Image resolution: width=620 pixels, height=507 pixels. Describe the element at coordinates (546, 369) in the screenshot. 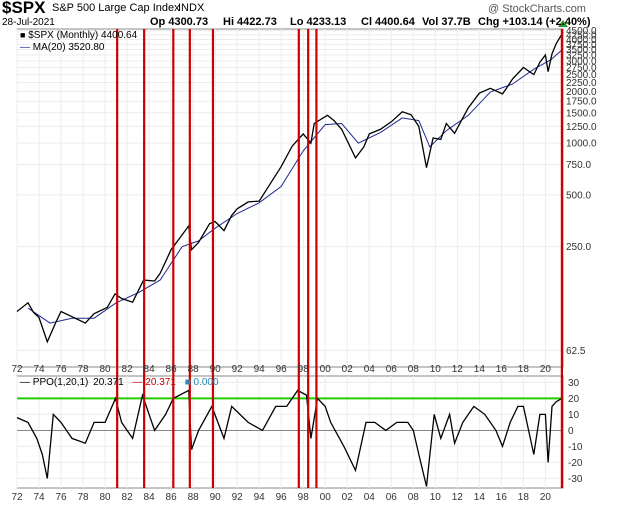

I see `price-x-tick-label: 20` at that location.